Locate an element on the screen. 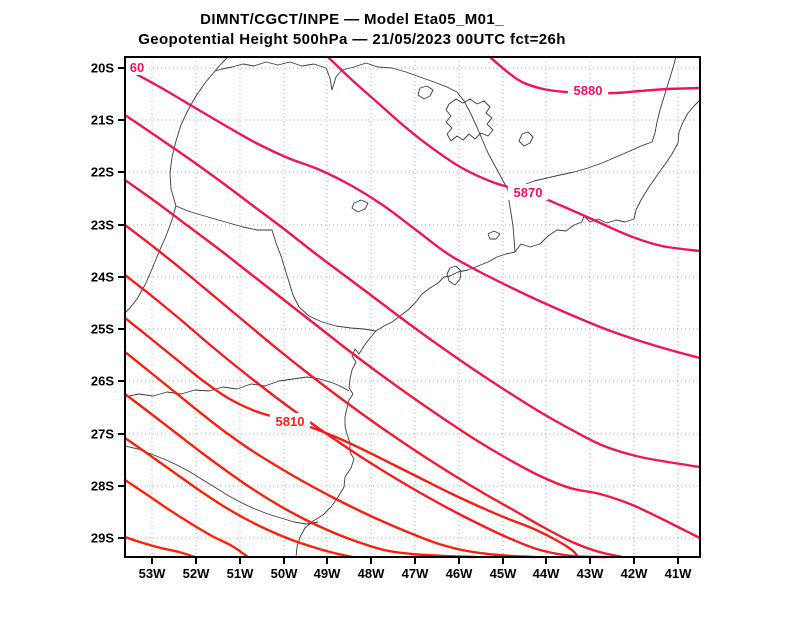  lat-tick-label: 26S is located at coordinates (102, 381).